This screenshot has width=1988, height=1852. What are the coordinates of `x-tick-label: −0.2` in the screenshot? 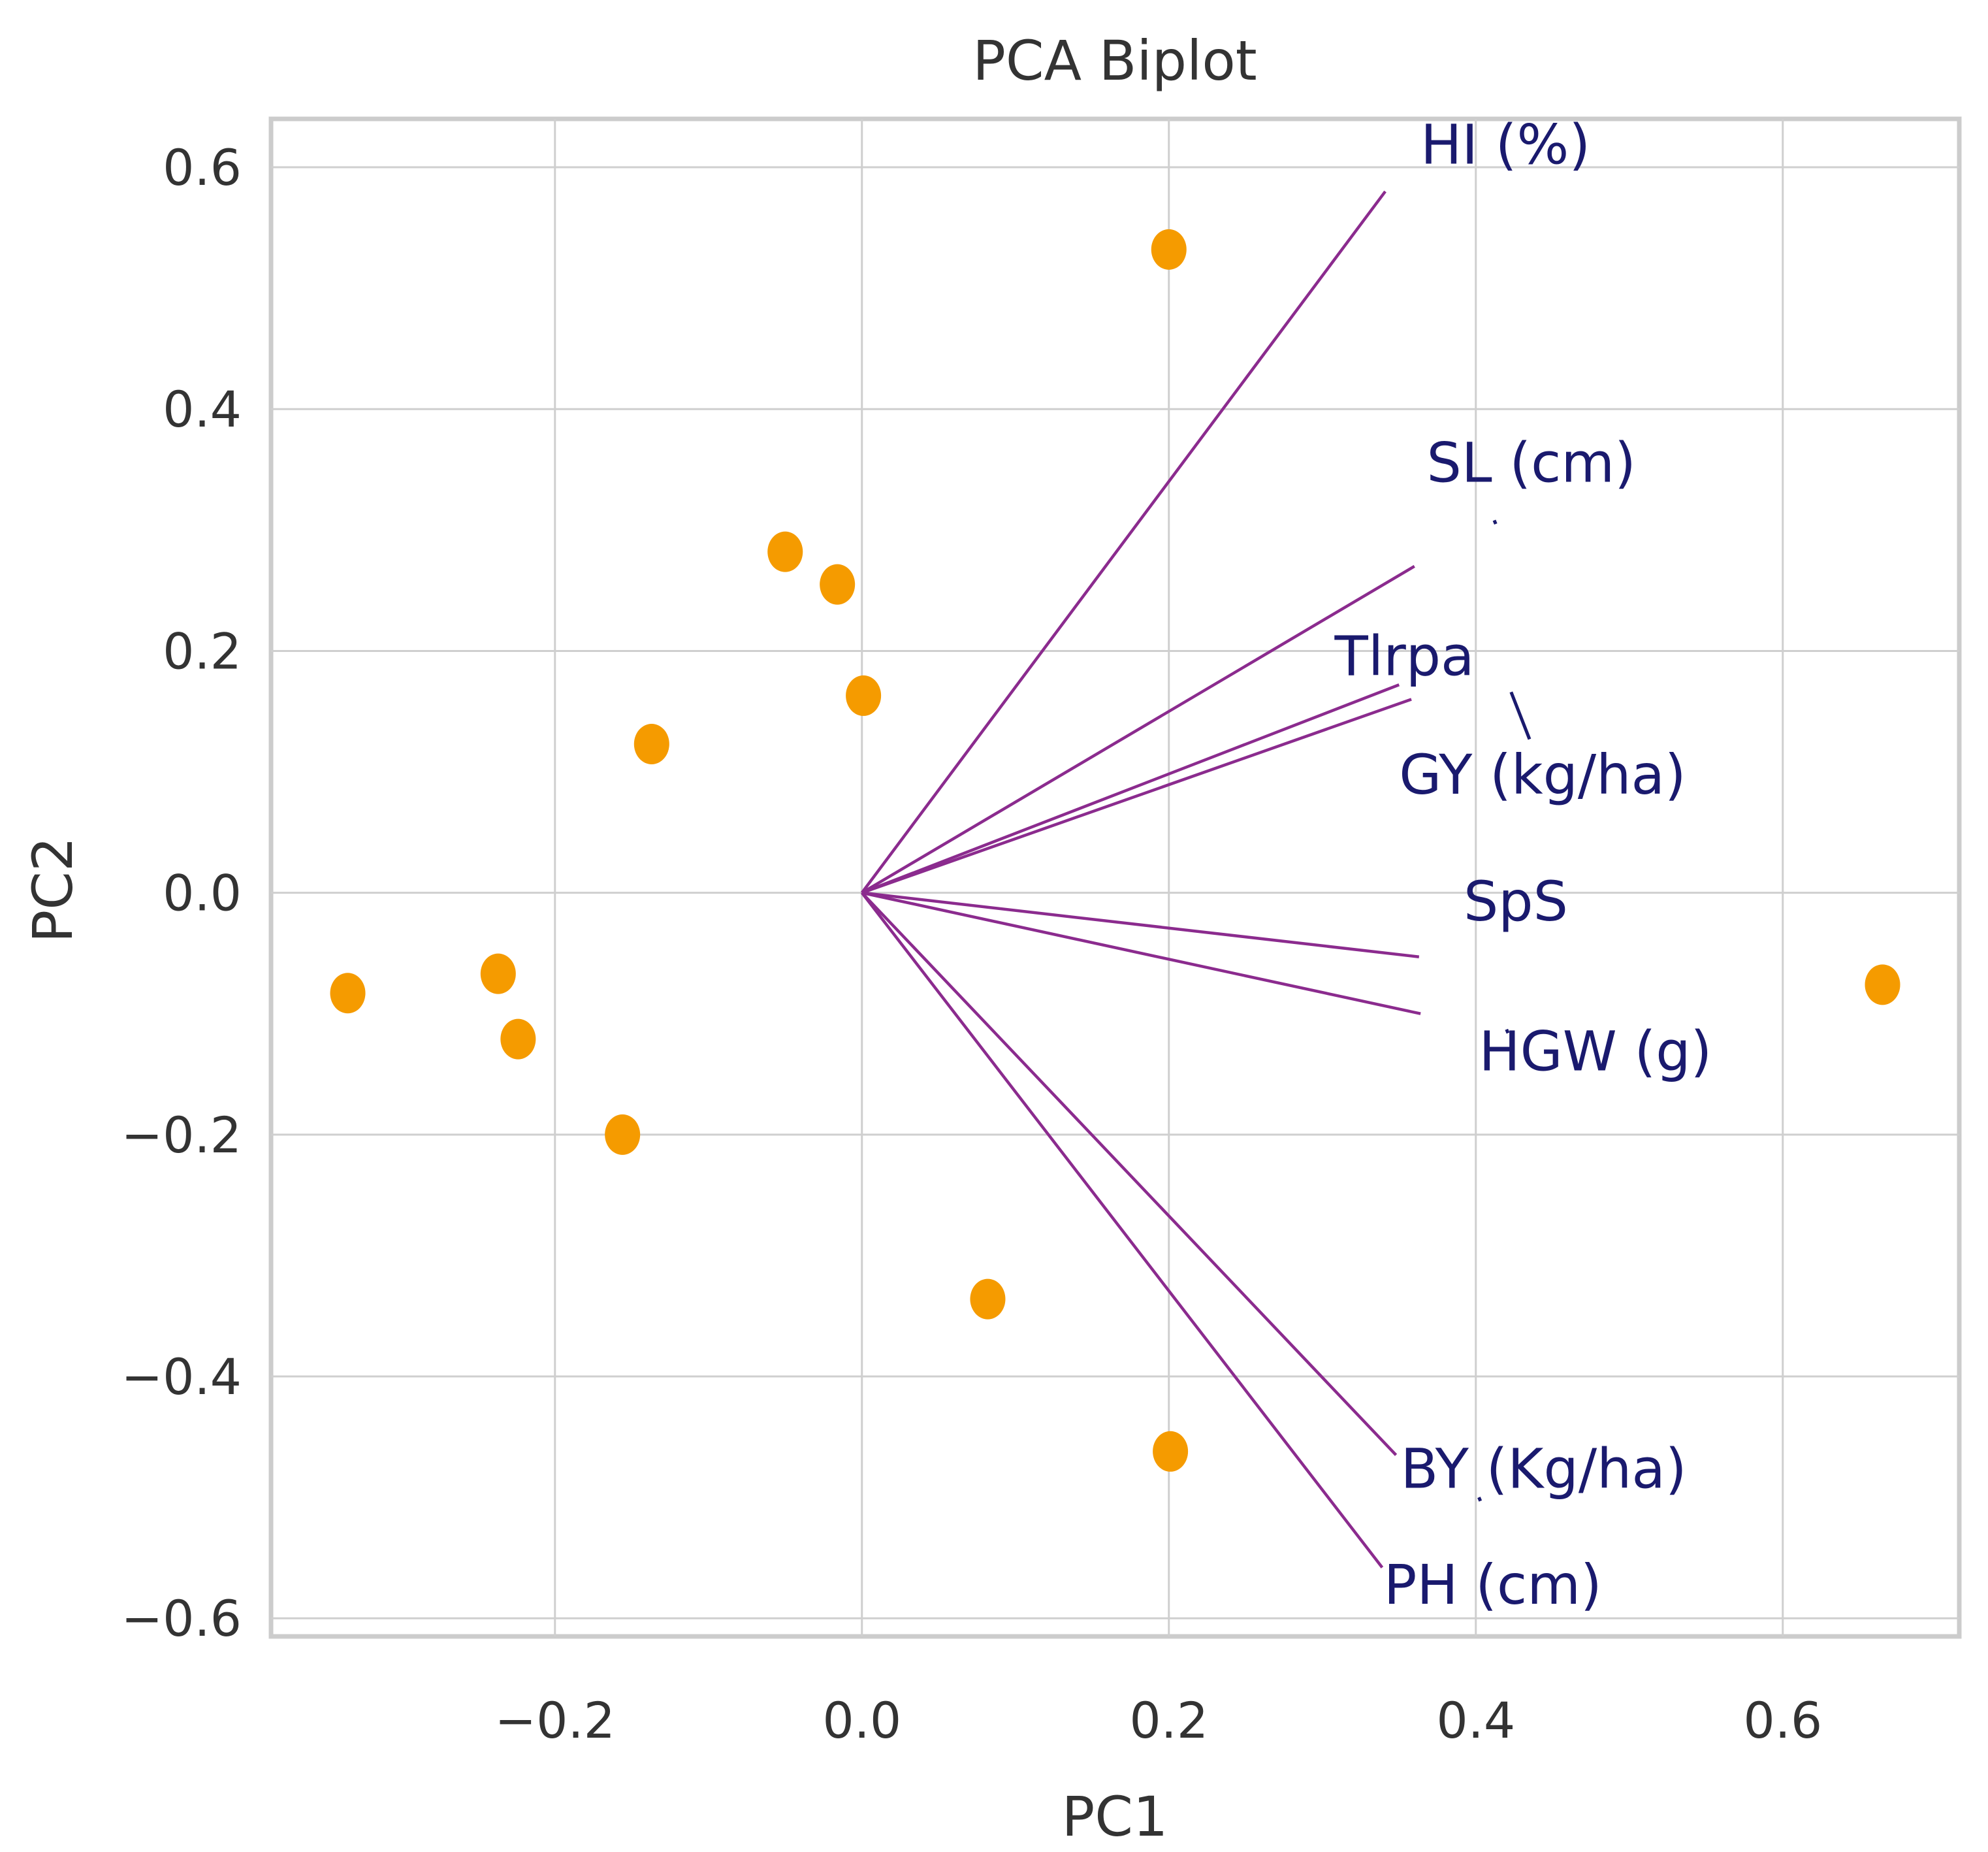 It's located at (554, 1720).